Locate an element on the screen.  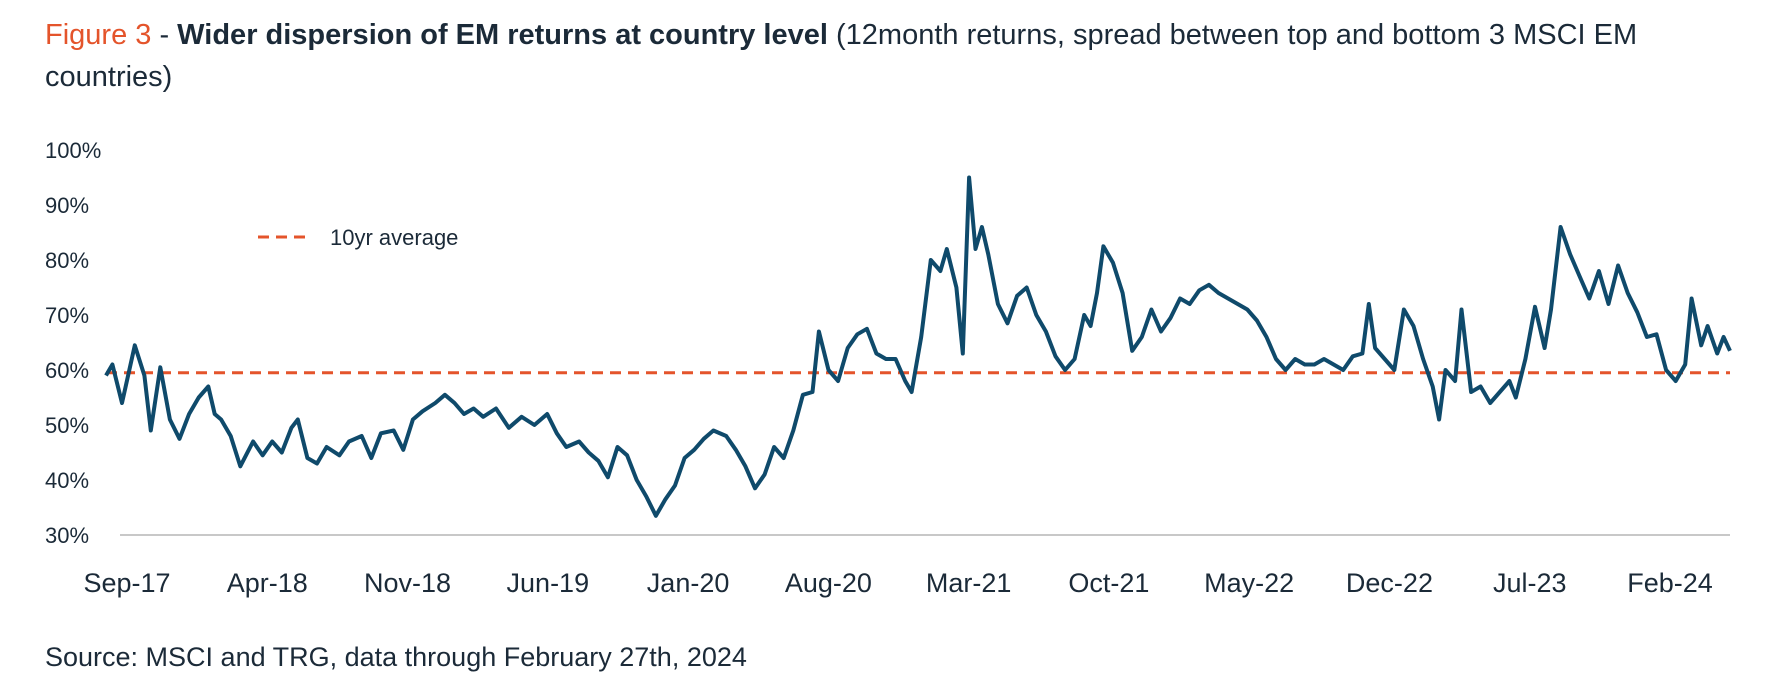
x-tick-label: Oct-21 is located at coordinates (1108, 583).